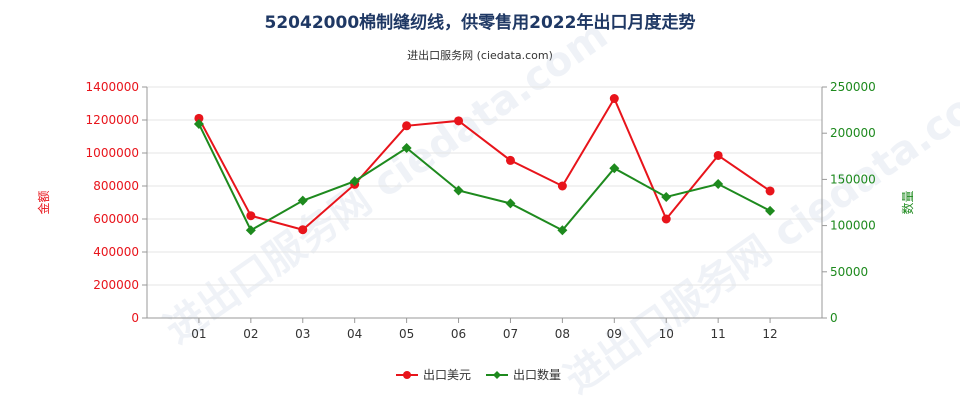  Describe the element at coordinates (853, 179) in the screenshot. I see `y-right-tick-label: 150000` at that location.